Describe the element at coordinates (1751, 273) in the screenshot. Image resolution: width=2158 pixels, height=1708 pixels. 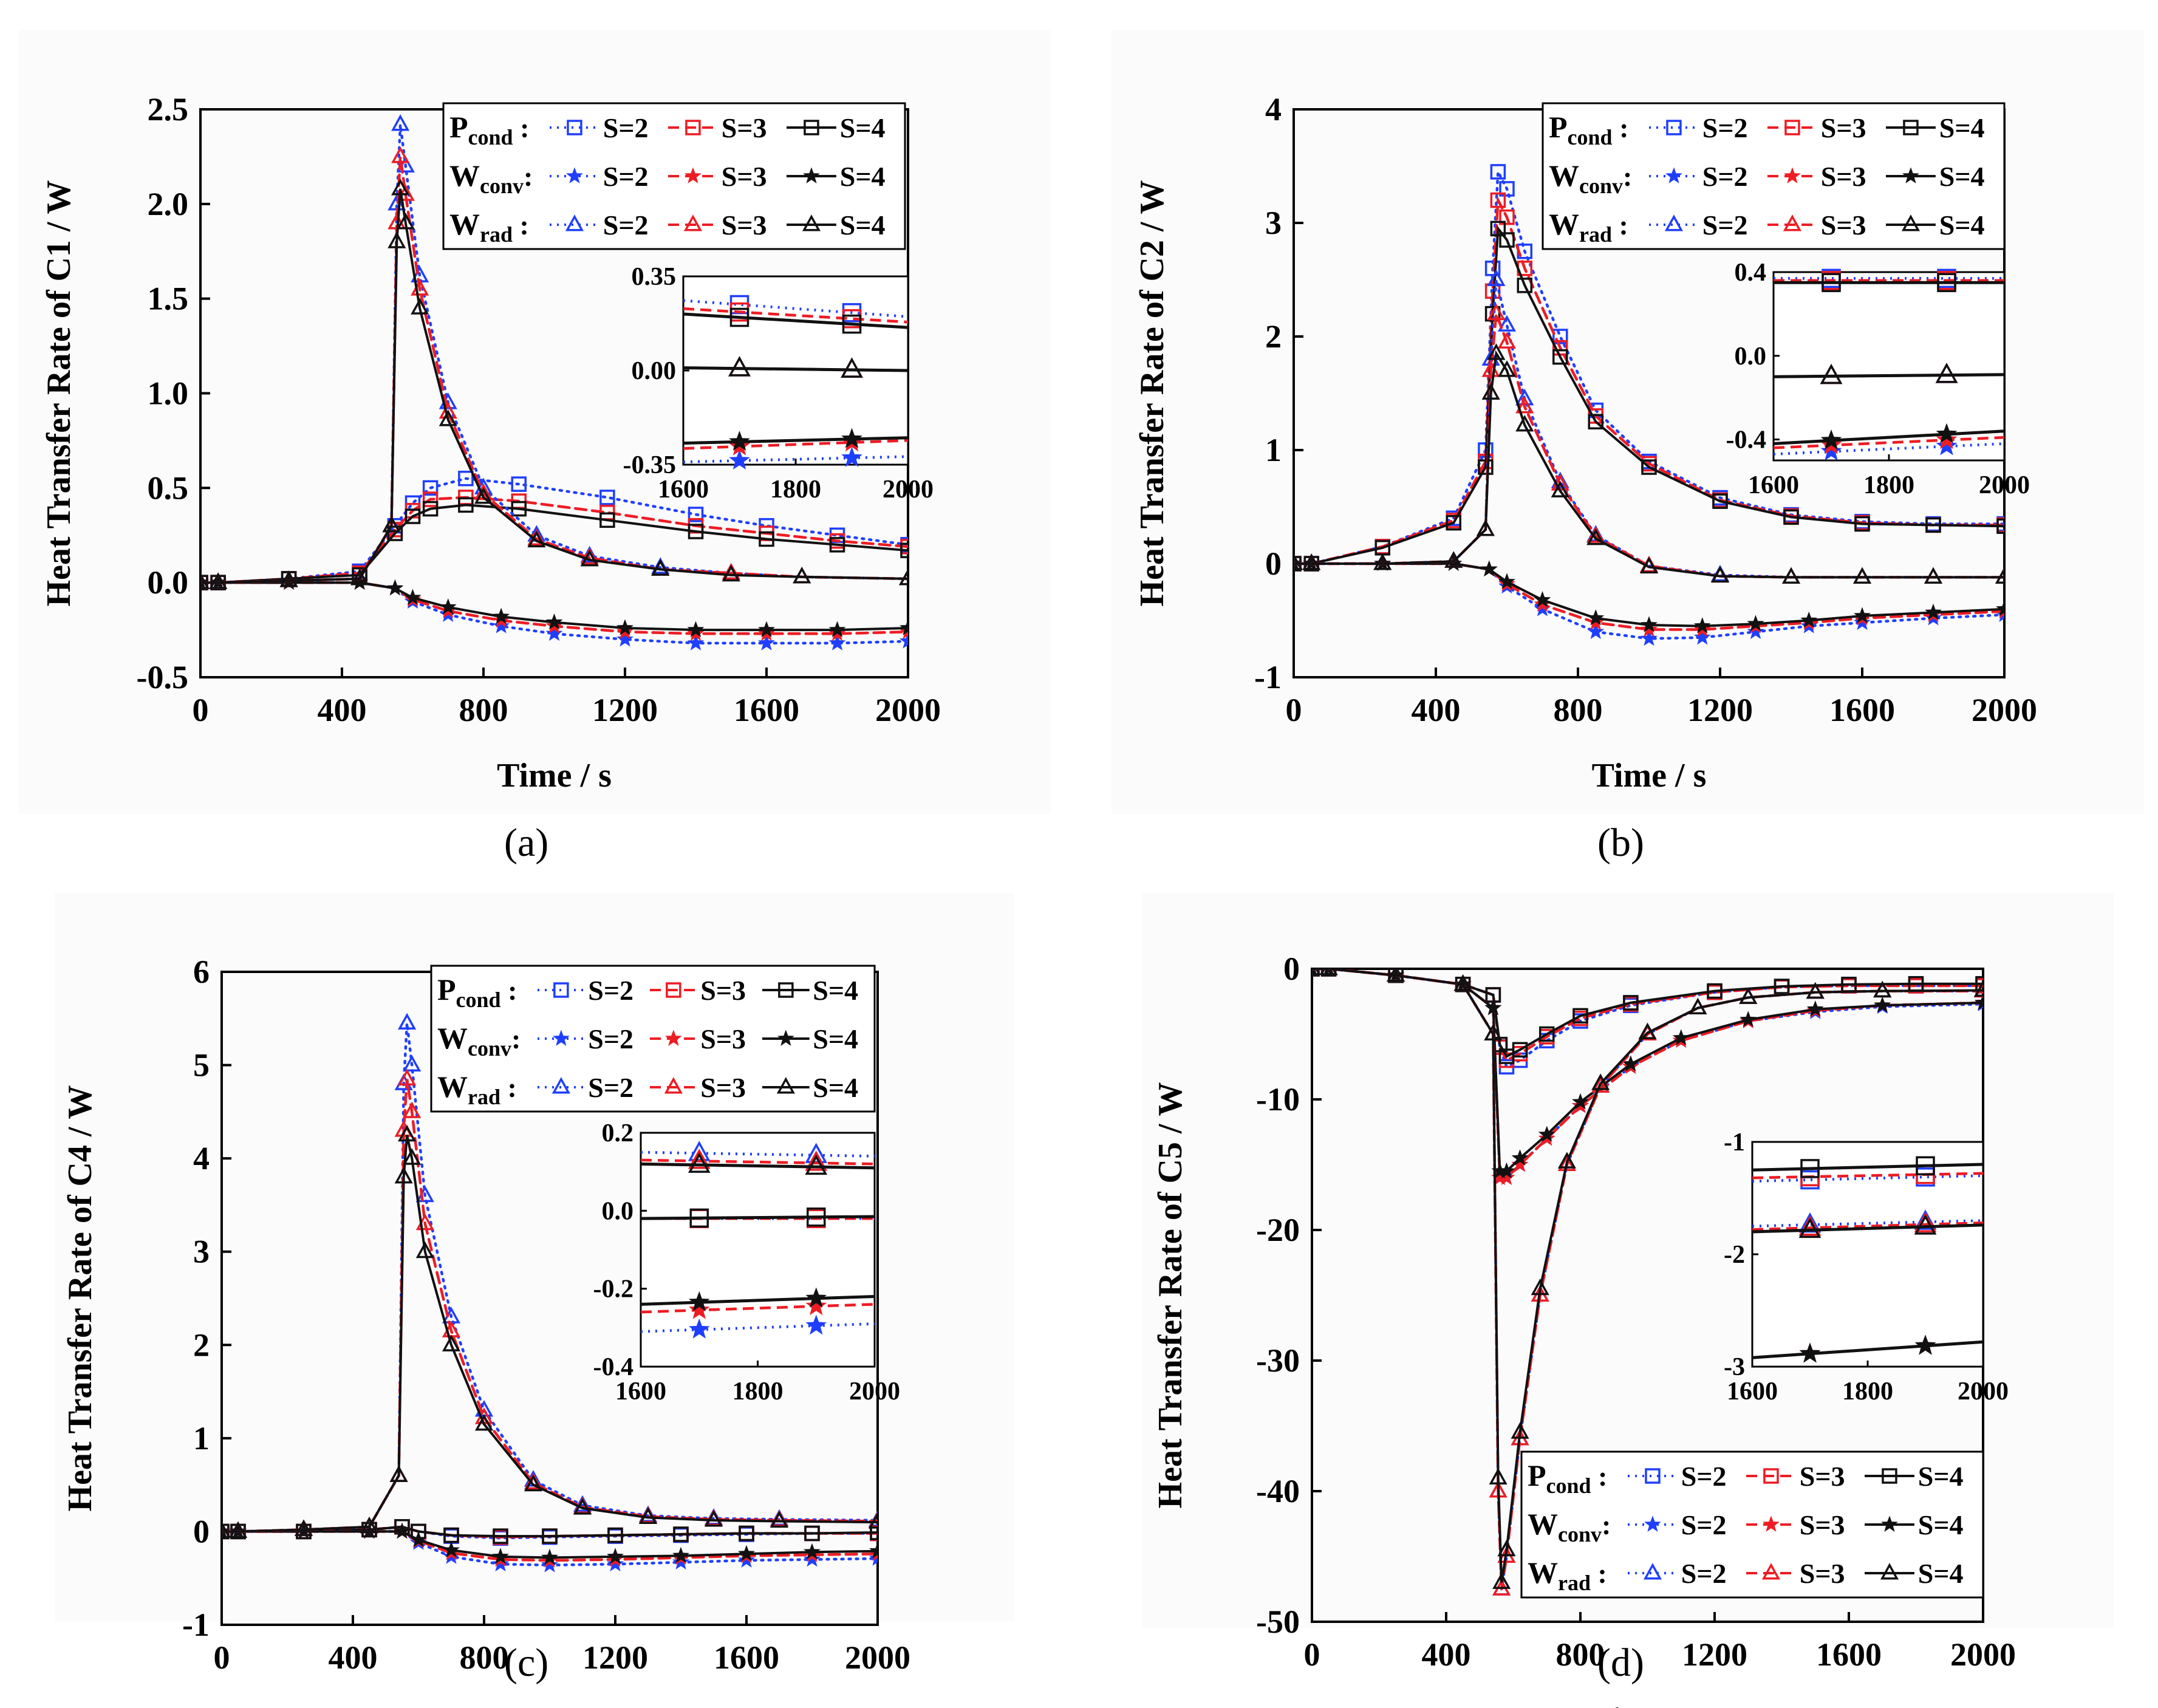
I see `inset-y-tick-label: 0.4` at that location.